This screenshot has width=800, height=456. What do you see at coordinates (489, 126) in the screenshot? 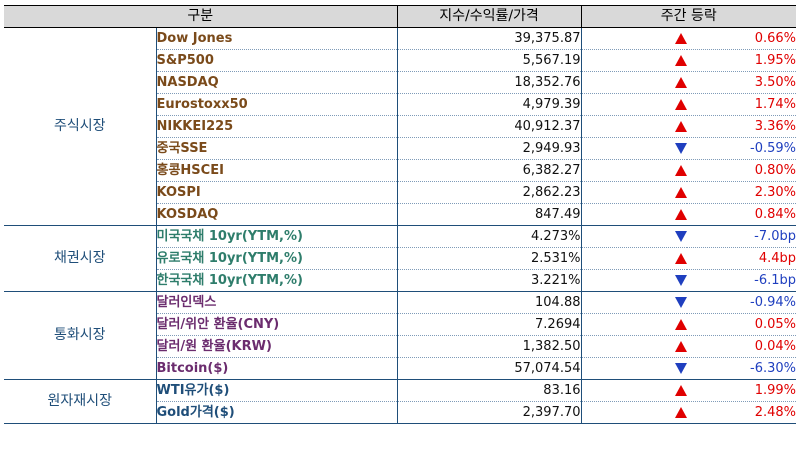
I see `instrument-value: 40,912.37` at bounding box center [489, 126].